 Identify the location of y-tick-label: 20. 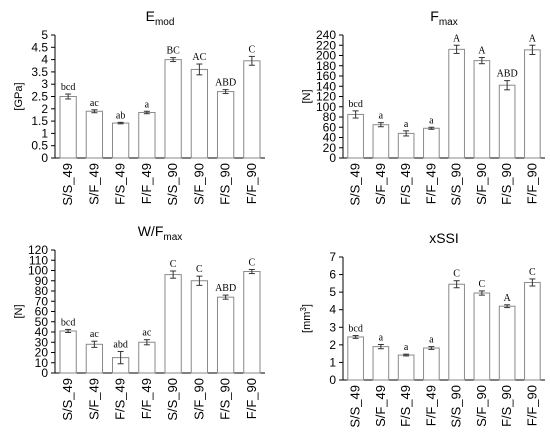
(42, 353).